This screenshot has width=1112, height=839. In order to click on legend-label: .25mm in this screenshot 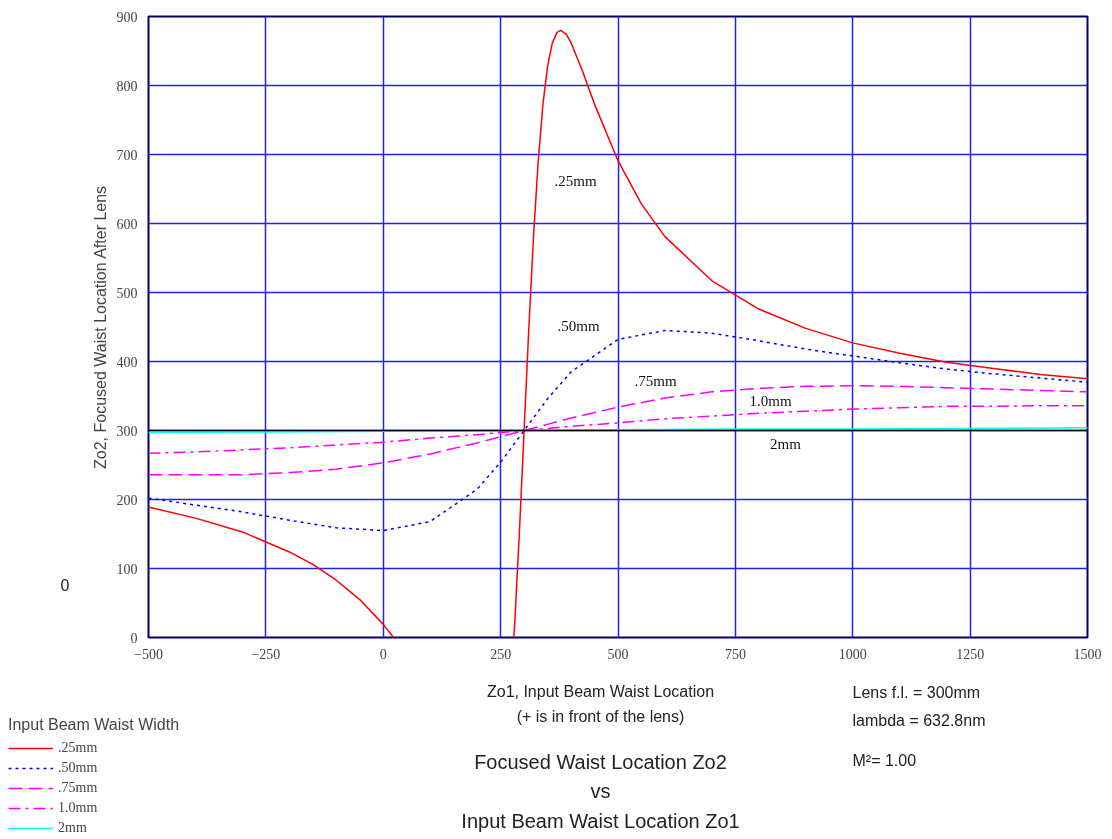, I will do `click(78, 748)`.